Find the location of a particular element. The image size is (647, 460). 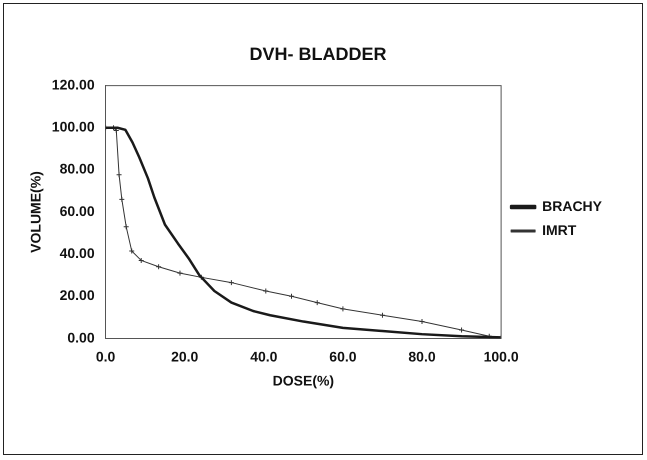

x-tick-label: 40.0 is located at coordinates (264, 356).